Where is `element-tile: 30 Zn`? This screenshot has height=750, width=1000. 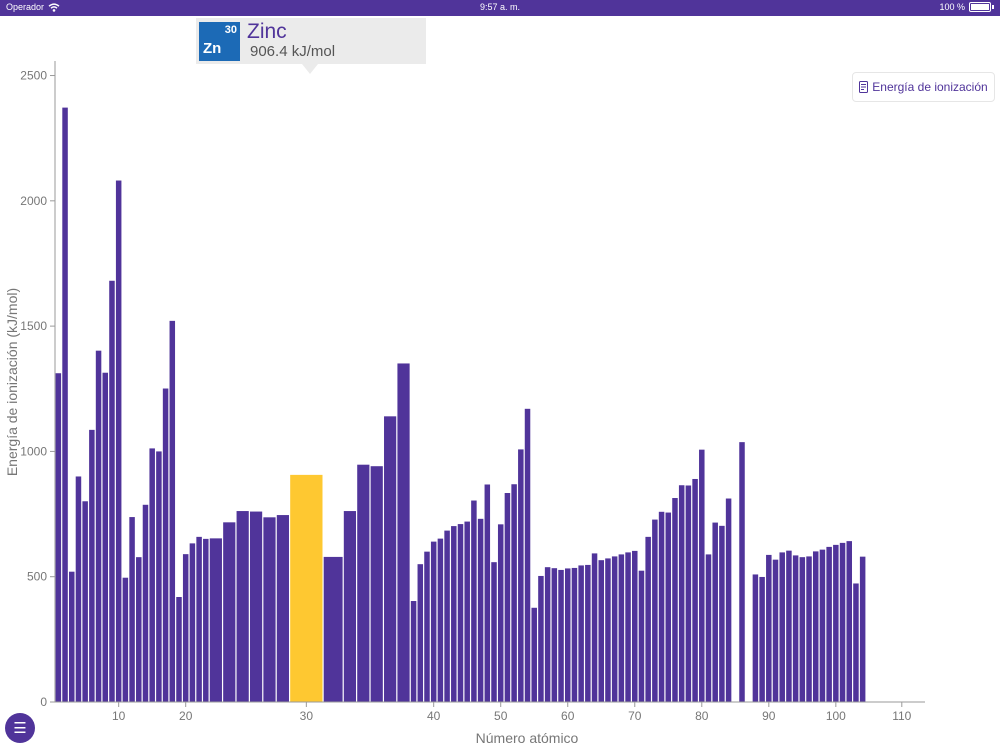 element-tile: 30 Zn is located at coordinates (219, 41).